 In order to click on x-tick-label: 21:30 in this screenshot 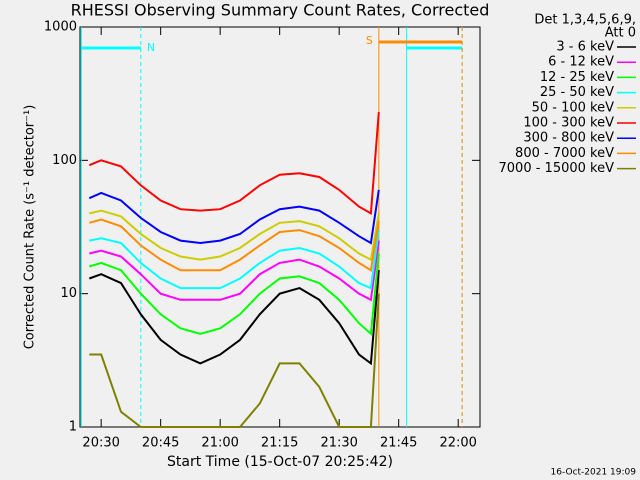, I will do `click(338, 443)`.